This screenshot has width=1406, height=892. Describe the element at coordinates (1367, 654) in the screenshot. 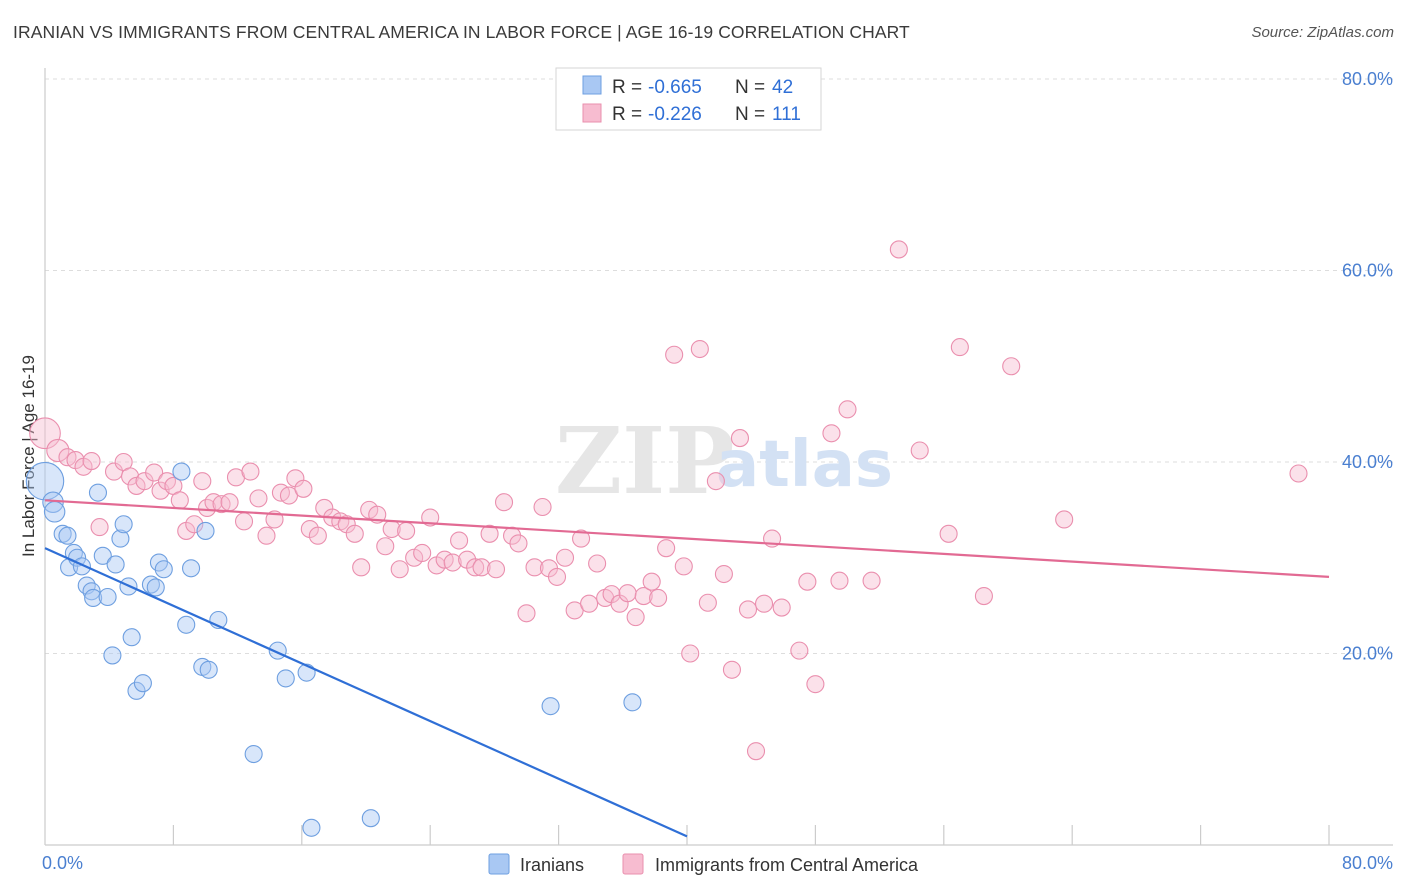

I see `y-tick-label-20: 20.0%` at that location.